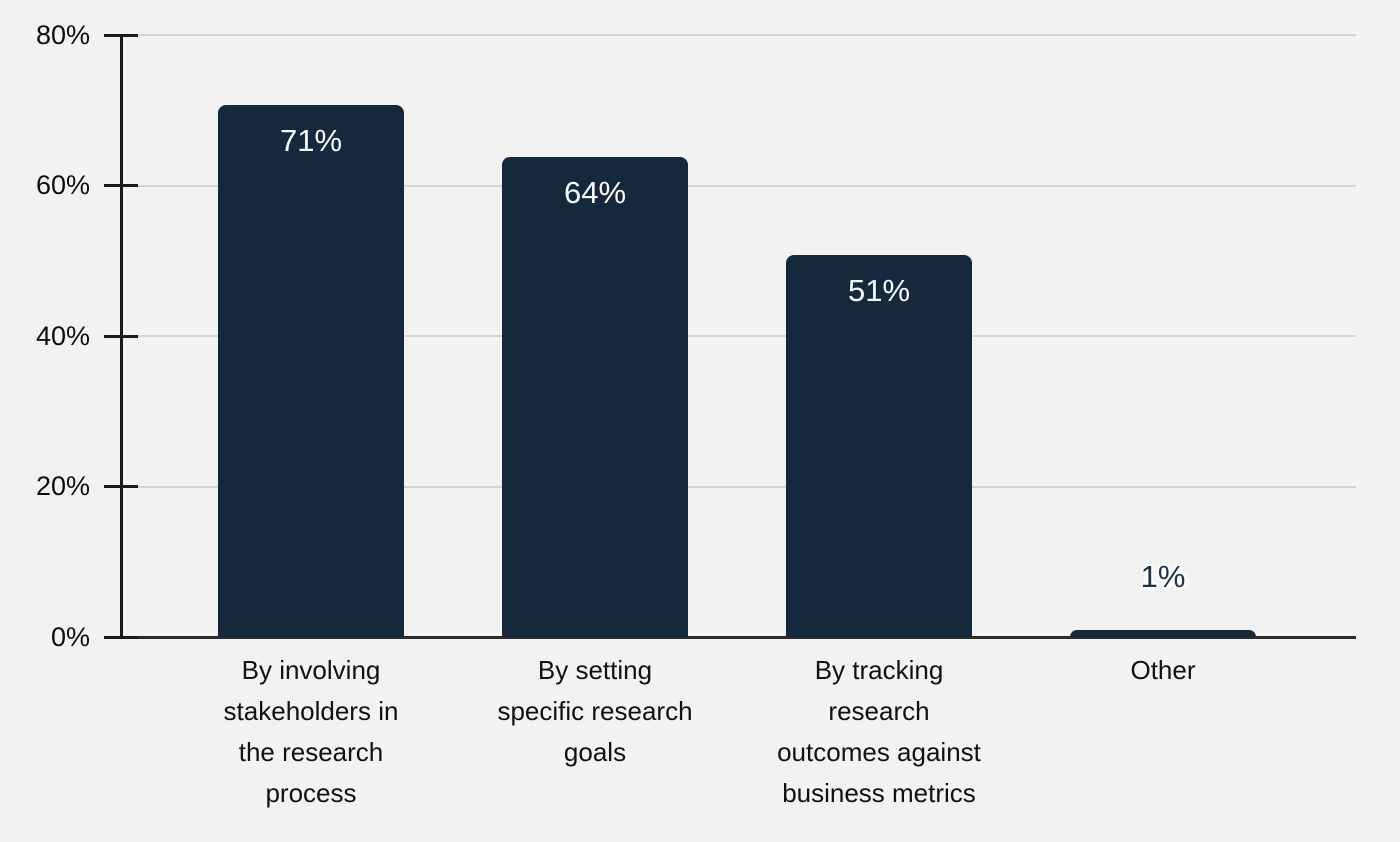 The image size is (1400, 842). Describe the element at coordinates (739, 486) in the screenshot. I see `gridline-20pct` at that location.